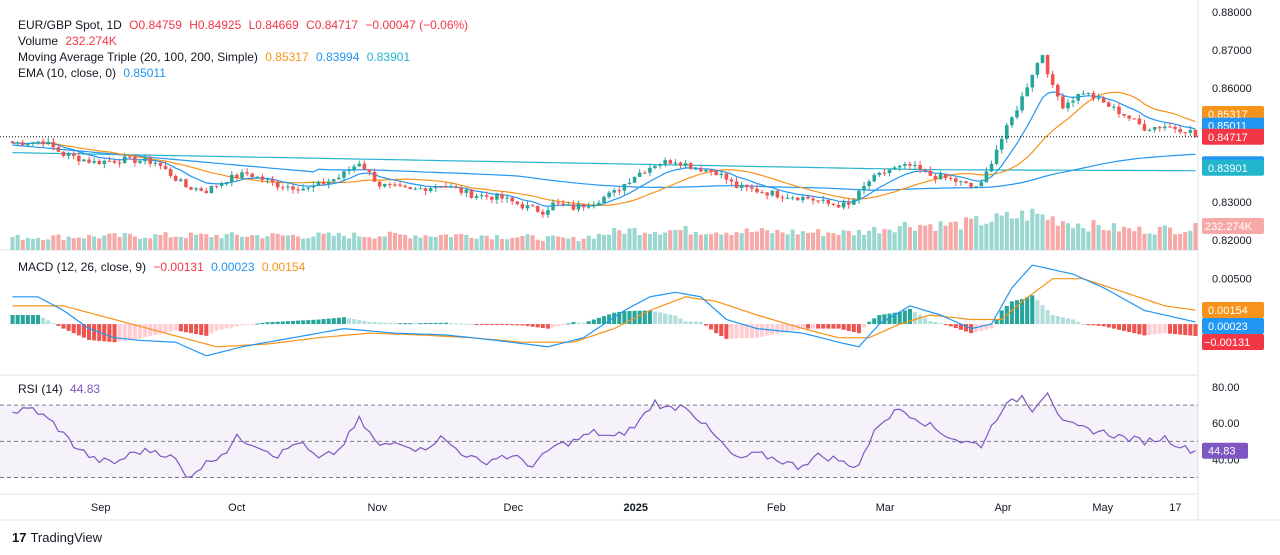 This screenshot has height=555, width=1280. I want to click on macd-tag, so click(1233, 310).